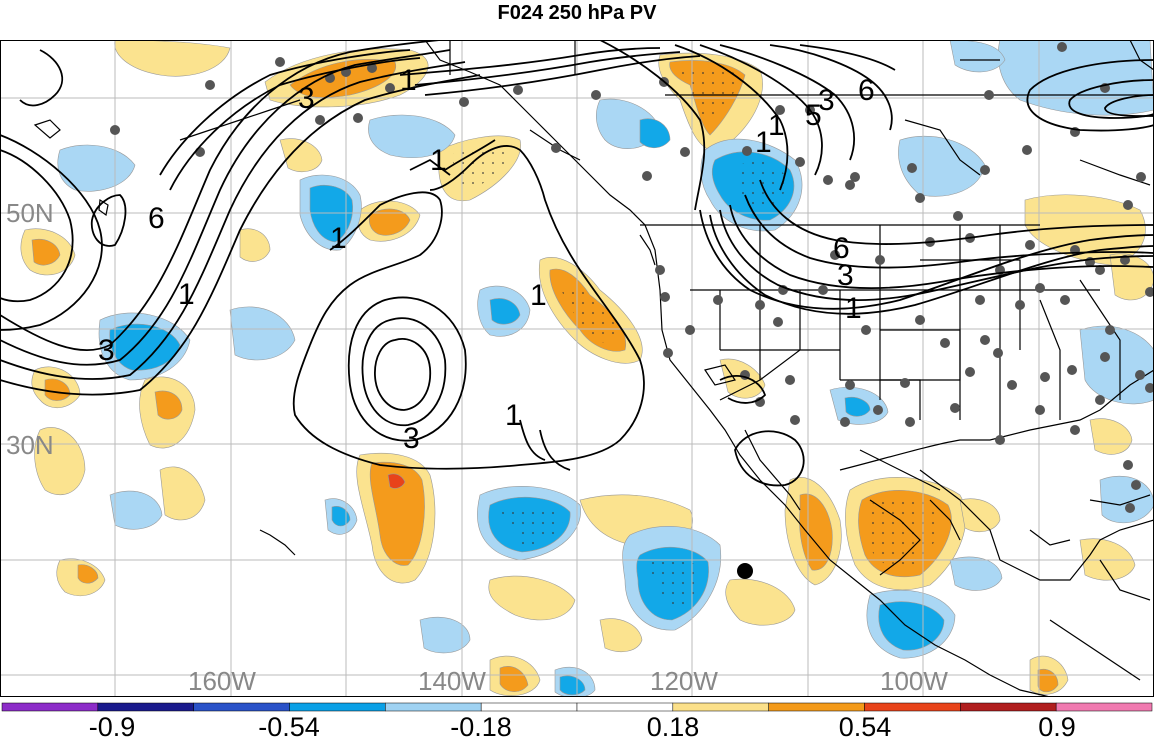 This screenshot has height=739, width=1154. Describe the element at coordinates (813, 115) in the screenshot. I see `contour-label: 5` at that location.